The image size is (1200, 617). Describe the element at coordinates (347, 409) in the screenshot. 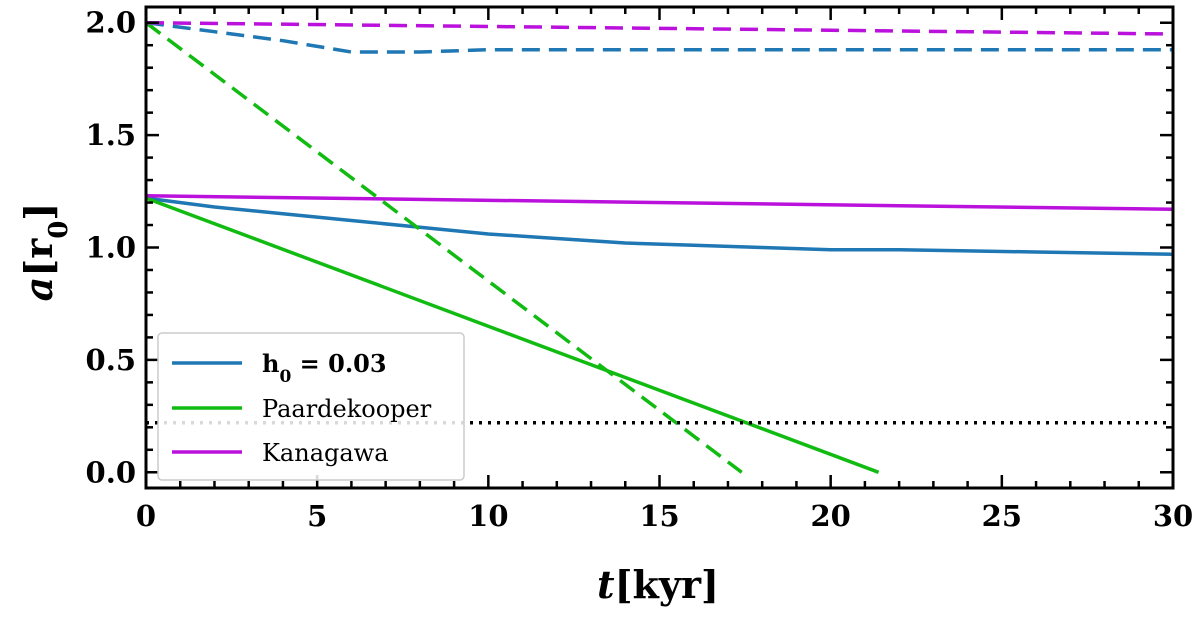

I see `legend-label-paardekooper: Paardekooper` at that location.